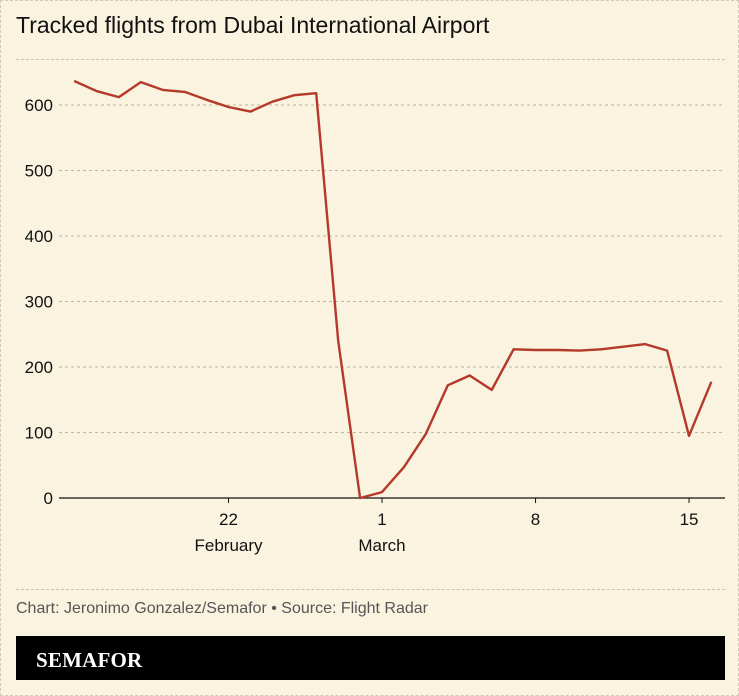 This screenshot has width=739, height=696. Describe the element at coordinates (370, 59) in the screenshot. I see `top-divider` at that location.